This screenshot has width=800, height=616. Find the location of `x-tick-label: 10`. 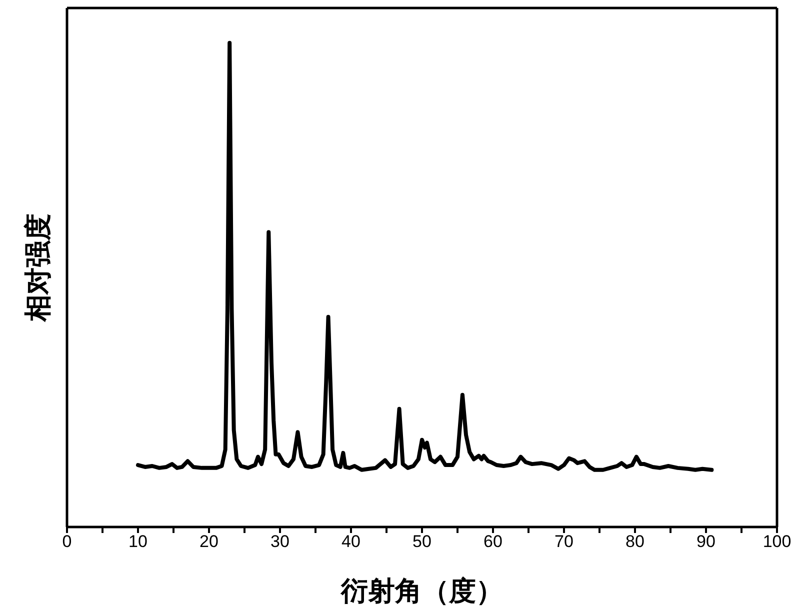

x-tick-label: 10 is located at coordinates (138, 542).